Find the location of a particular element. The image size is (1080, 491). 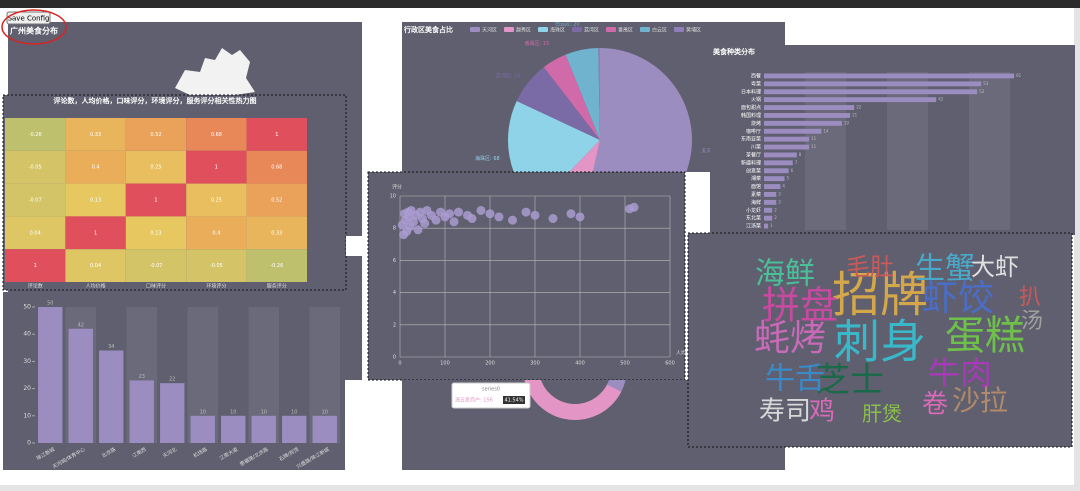

word: 肝煲 is located at coordinates (882, 414).